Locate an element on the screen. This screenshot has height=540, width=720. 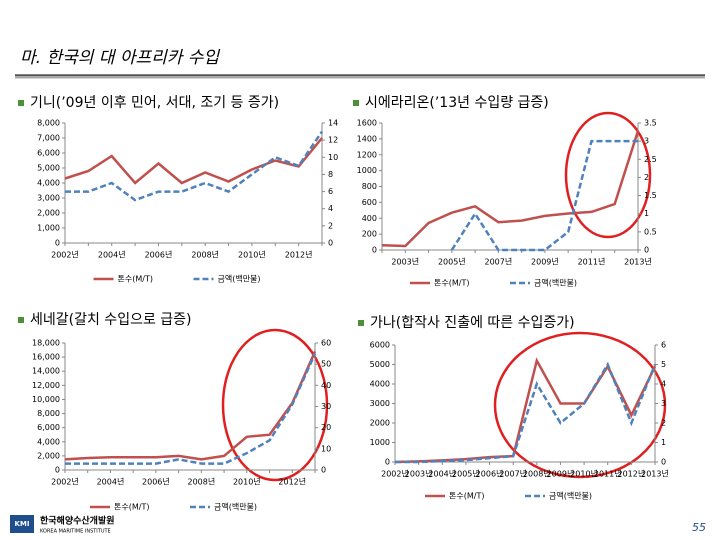
y2-tick-label: 50 is located at coordinates (326, 364).